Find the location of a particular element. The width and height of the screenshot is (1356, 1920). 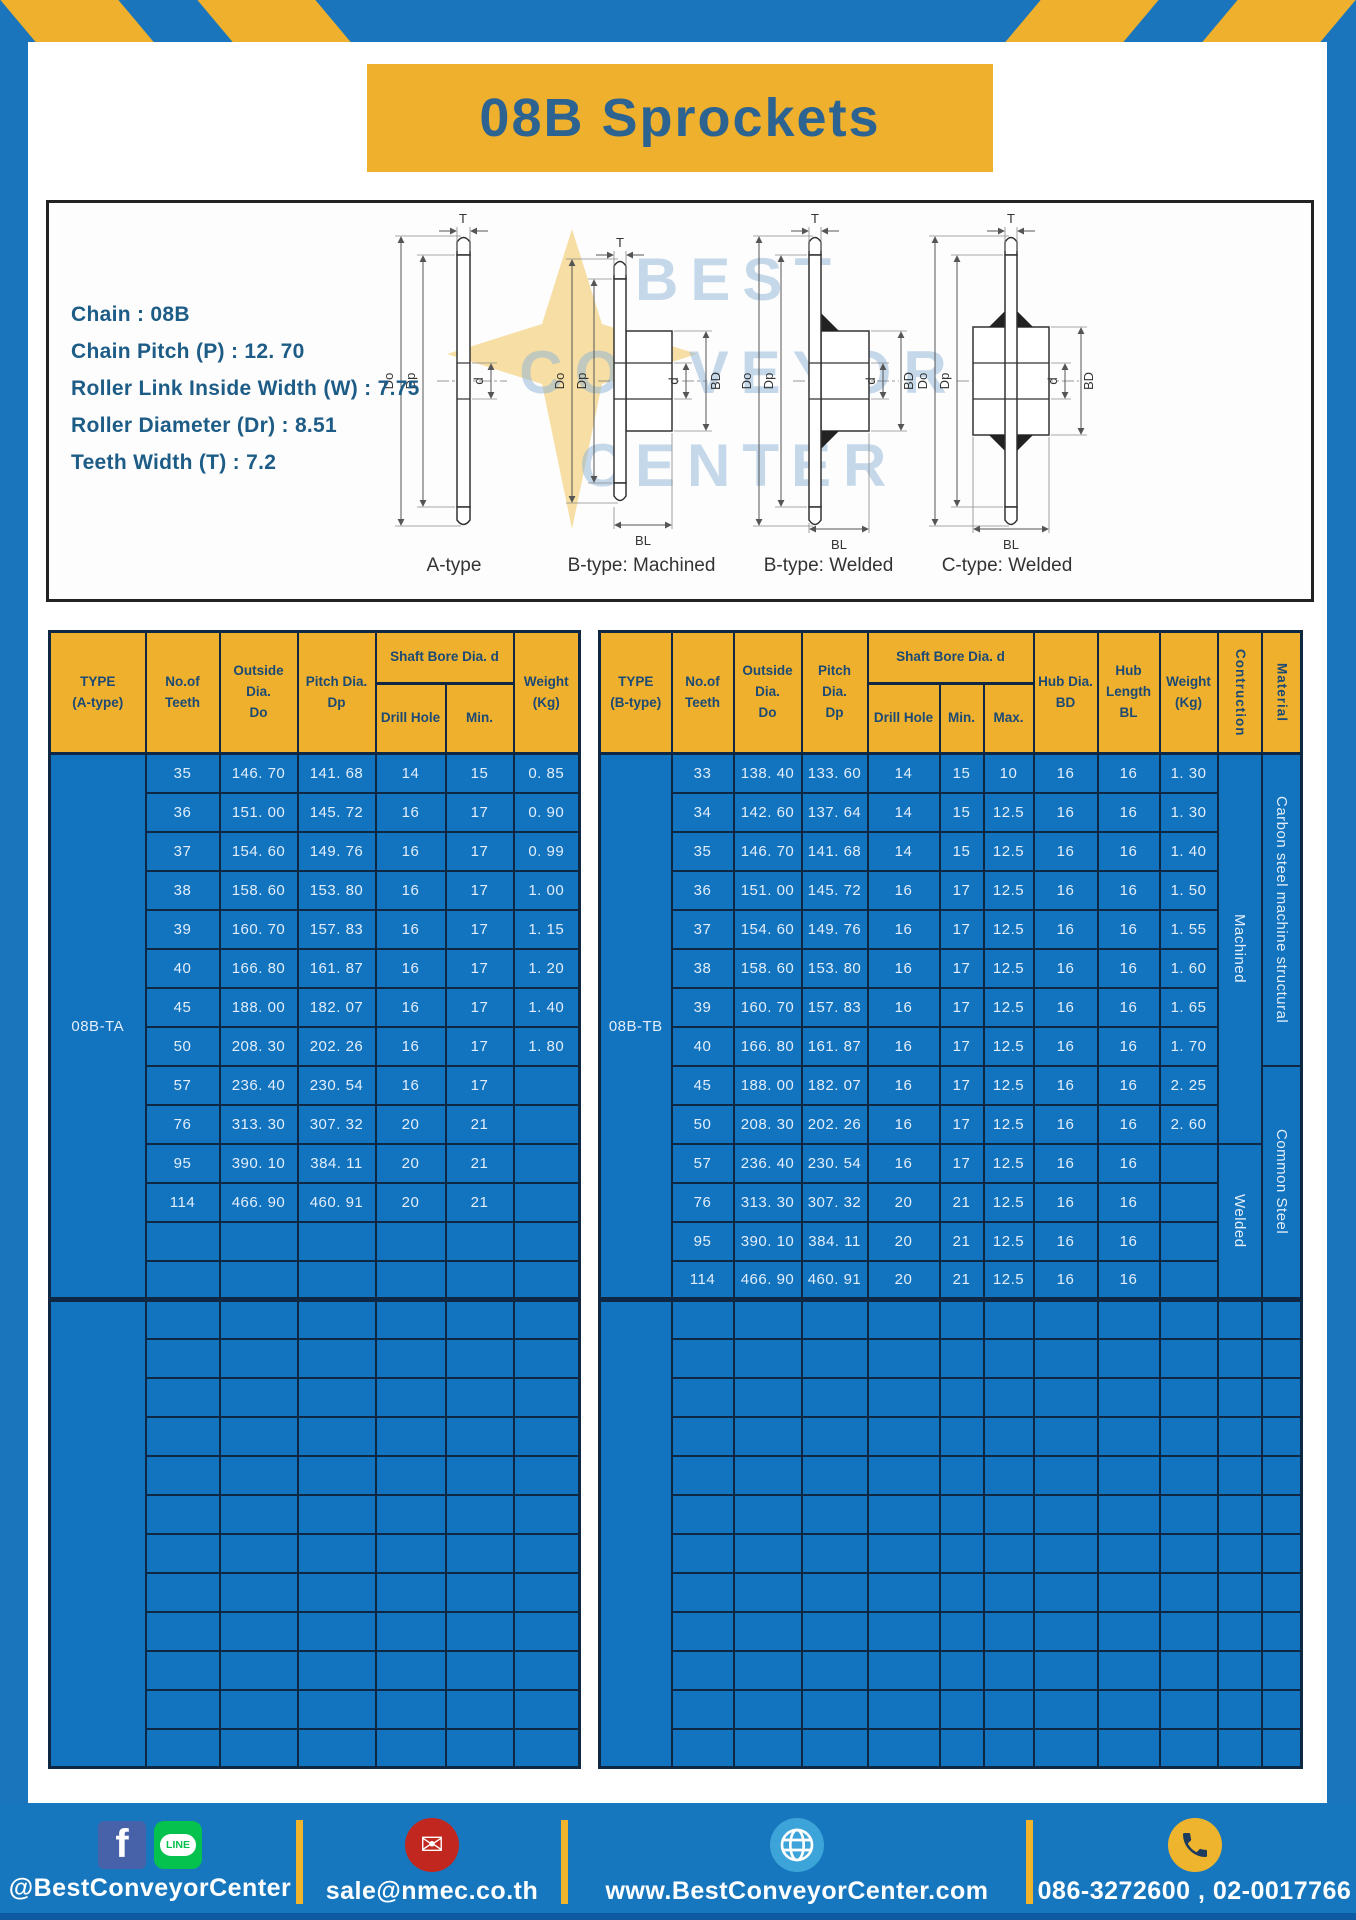

footer-email-section: ✉ sale@nmec.co.th is located at coordinates (432, 1861).